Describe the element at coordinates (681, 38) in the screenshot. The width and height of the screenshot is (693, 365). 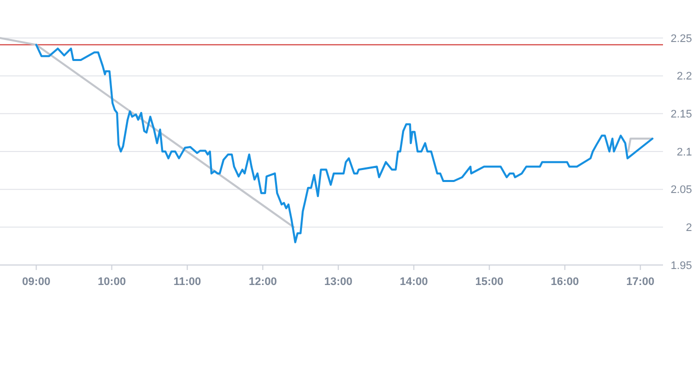
I see `y-tick-label: 2.25` at that location.